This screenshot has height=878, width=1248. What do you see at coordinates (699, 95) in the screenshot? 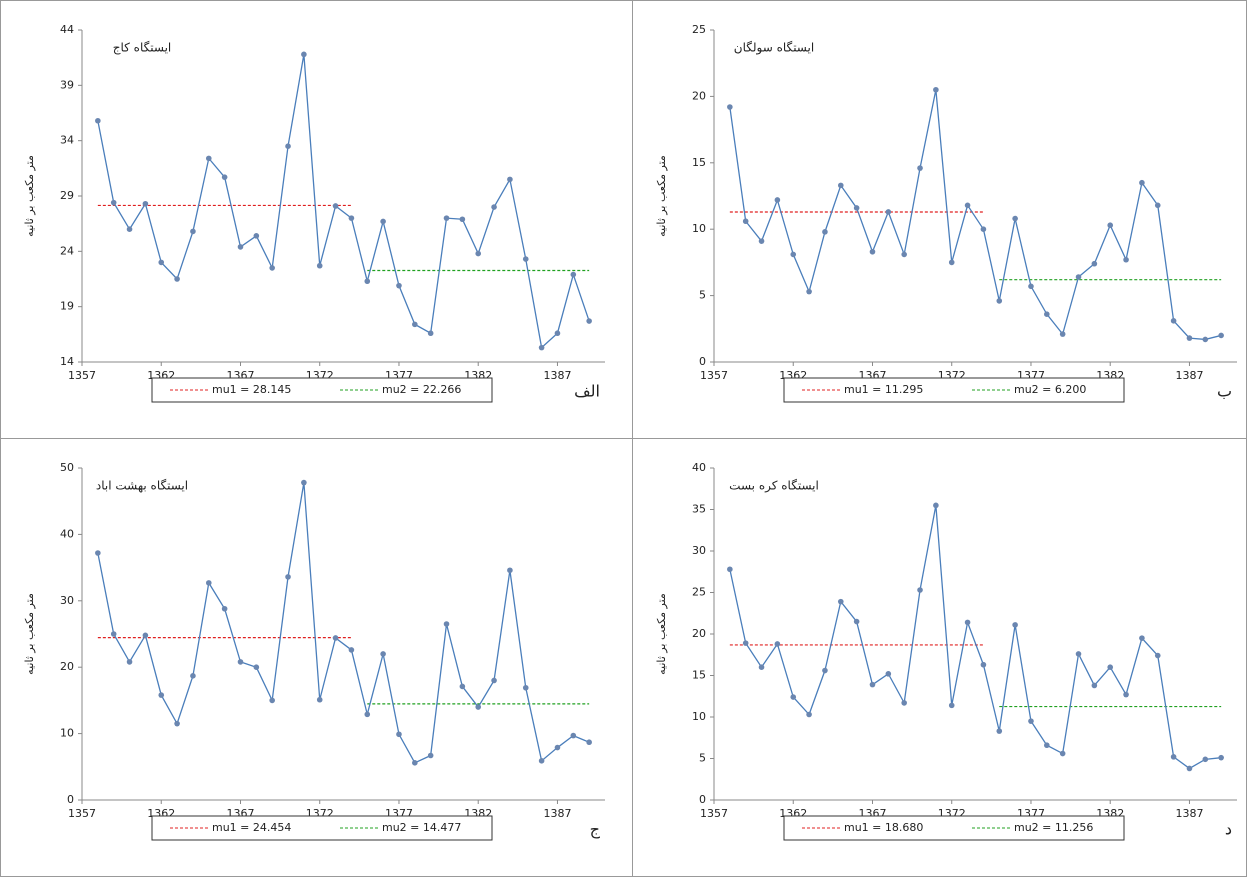
I see `y-tick-label: 20` at bounding box center [699, 95].